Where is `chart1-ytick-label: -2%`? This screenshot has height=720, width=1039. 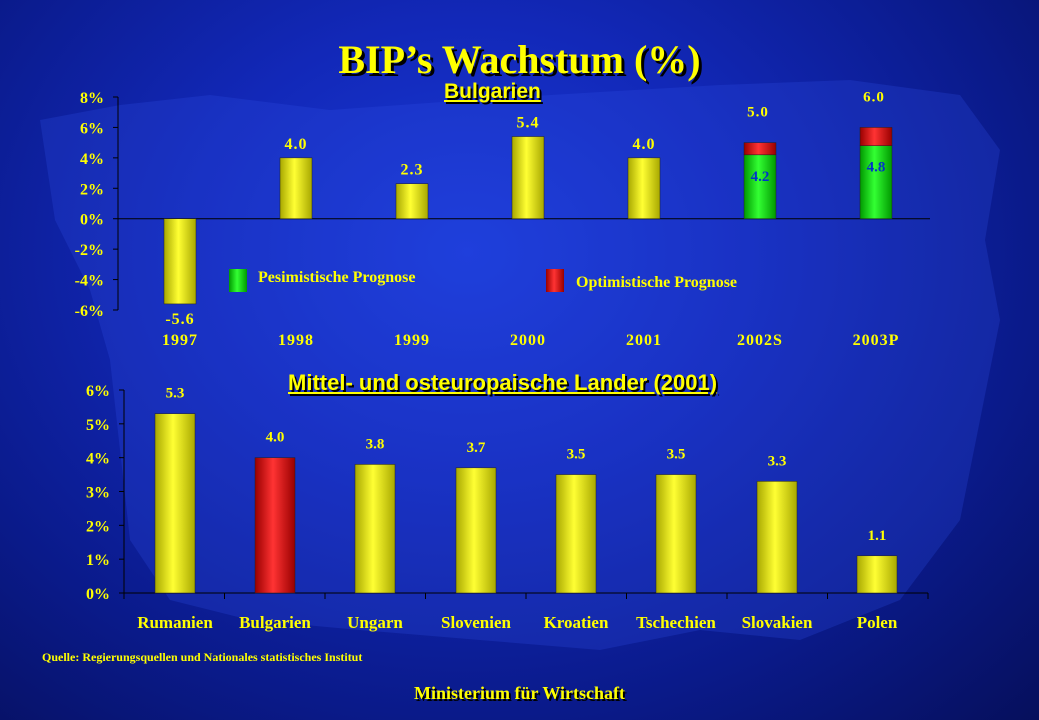 chart1-ytick-label: -2% is located at coordinates (89, 250).